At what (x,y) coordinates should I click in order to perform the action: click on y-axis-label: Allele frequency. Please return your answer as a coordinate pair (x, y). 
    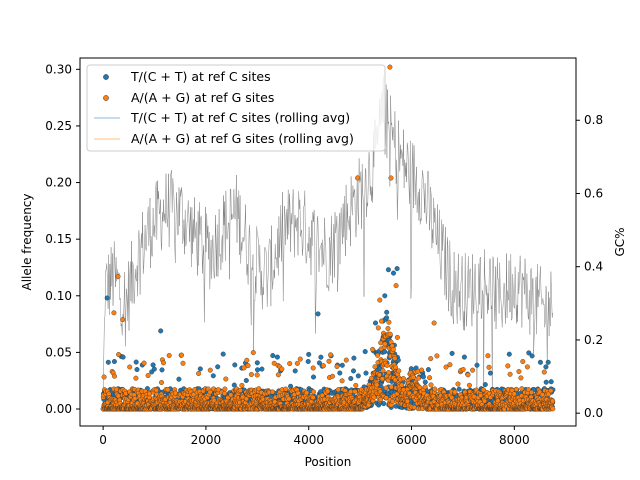
    Looking at the image, I should click on (27, 242).